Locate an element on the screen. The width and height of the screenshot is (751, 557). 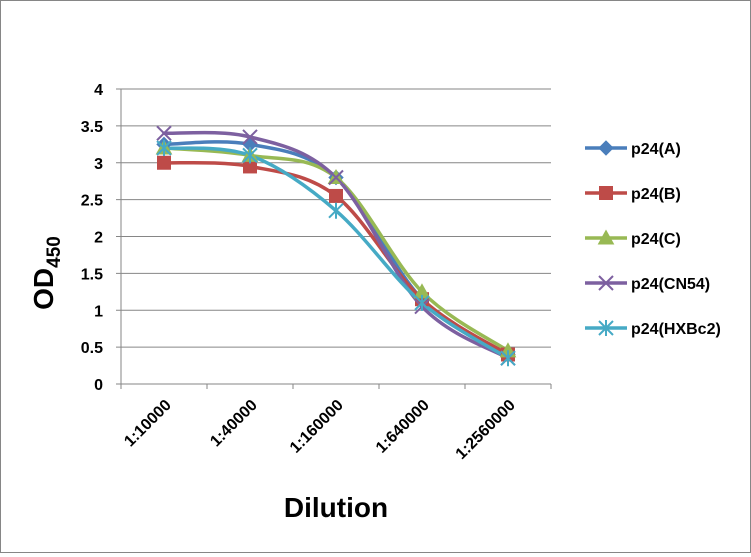
legend-item: p24(CN54) is located at coordinates (647, 284).